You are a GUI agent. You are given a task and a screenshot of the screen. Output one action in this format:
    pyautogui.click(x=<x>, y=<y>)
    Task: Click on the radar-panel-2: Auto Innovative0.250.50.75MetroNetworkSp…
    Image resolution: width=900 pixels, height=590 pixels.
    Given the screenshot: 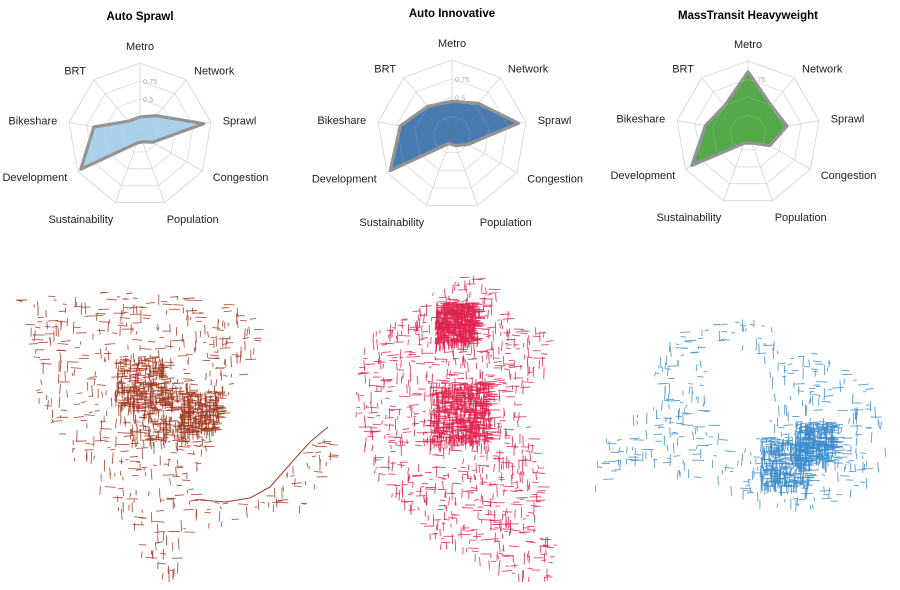 What is the action you would take?
    pyautogui.click(x=450, y=129)
    